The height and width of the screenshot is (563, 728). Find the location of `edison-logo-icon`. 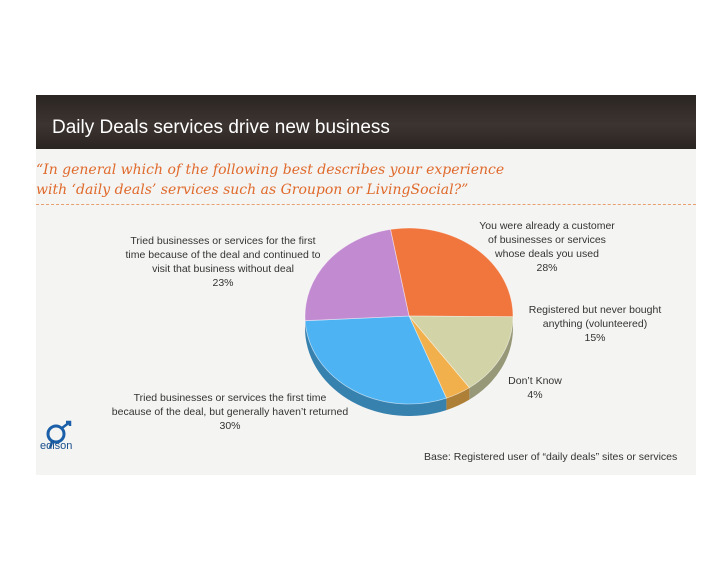

edison-logo-icon is located at coordinates (59, 434).